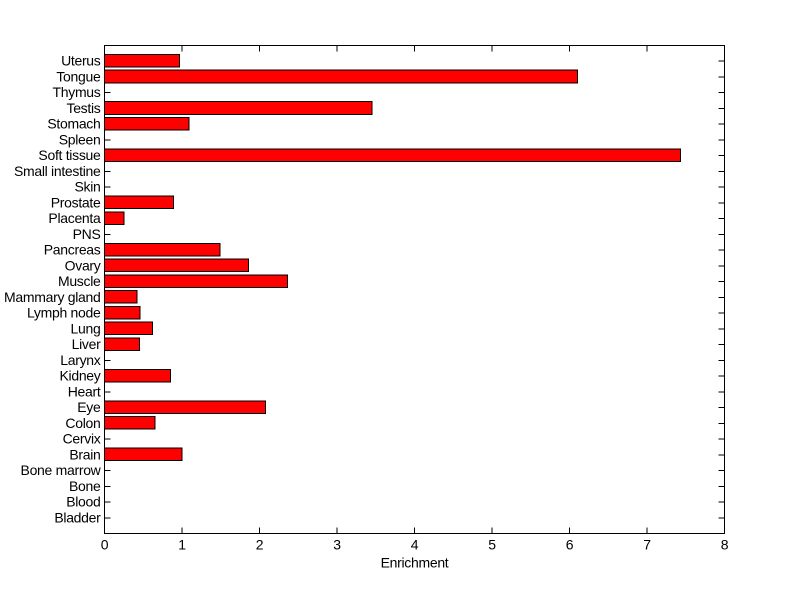 The height and width of the screenshot is (599, 800). I want to click on svg-text: Thymus, so click(77, 92).